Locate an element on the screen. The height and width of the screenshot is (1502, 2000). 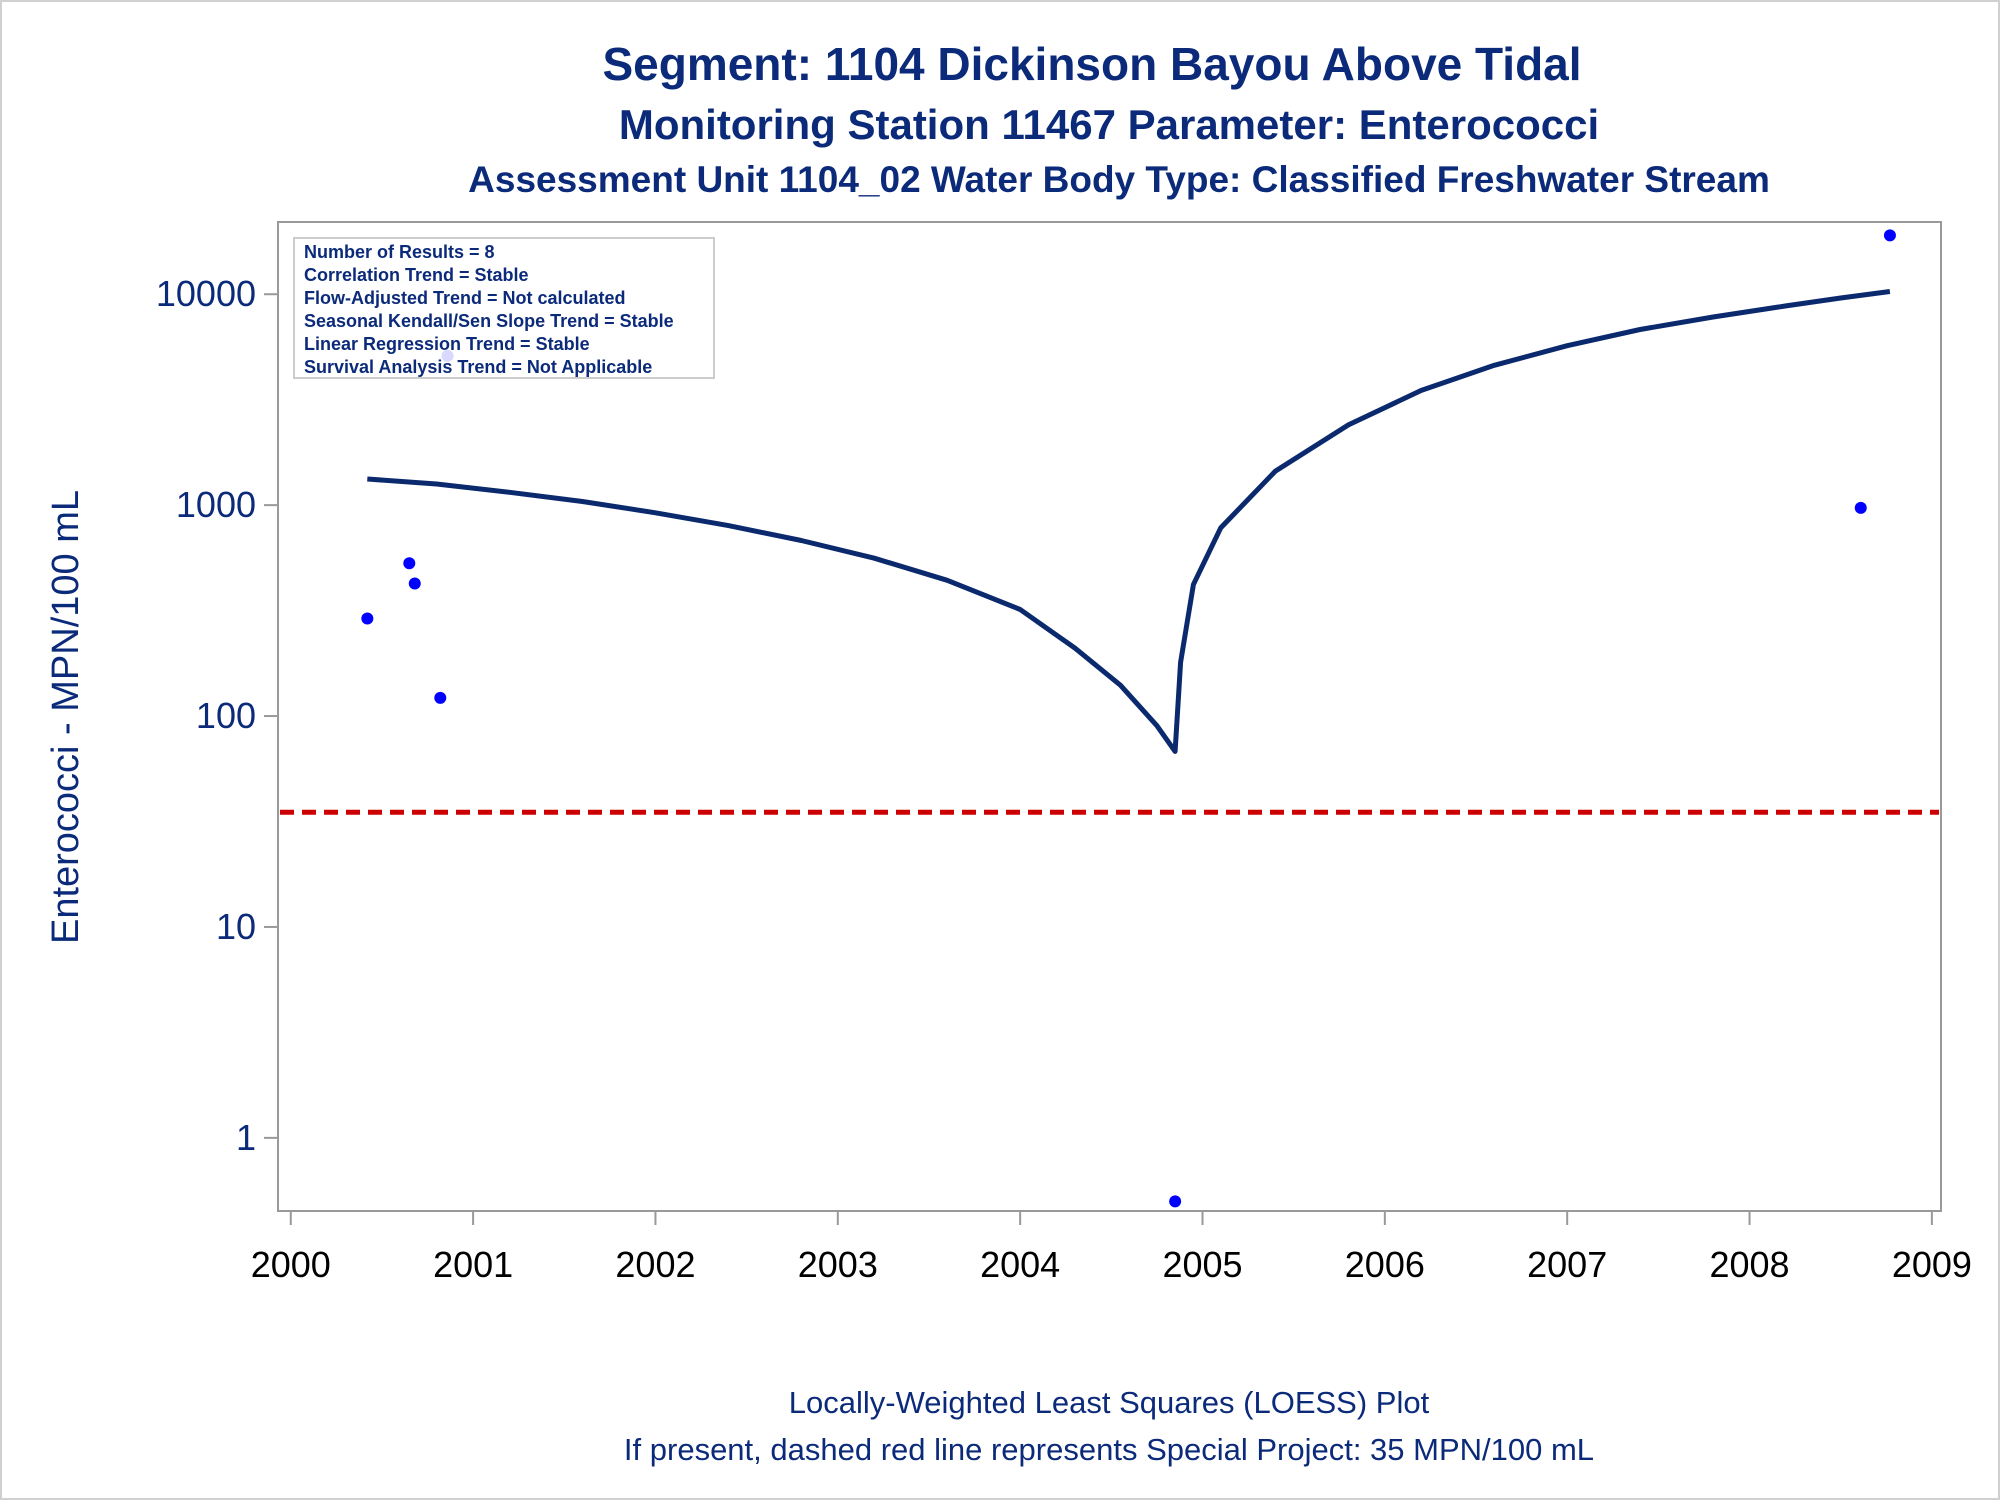
info-line-3: Flow-Adjusted Trend = Not calculated is located at coordinates (465, 298).